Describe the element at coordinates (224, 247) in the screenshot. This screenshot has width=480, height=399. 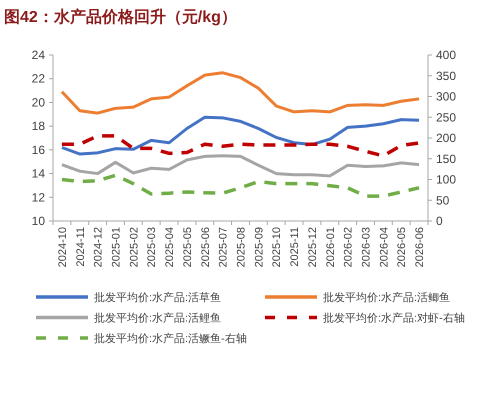
I see `x-tick-label: 2025-07` at that location.